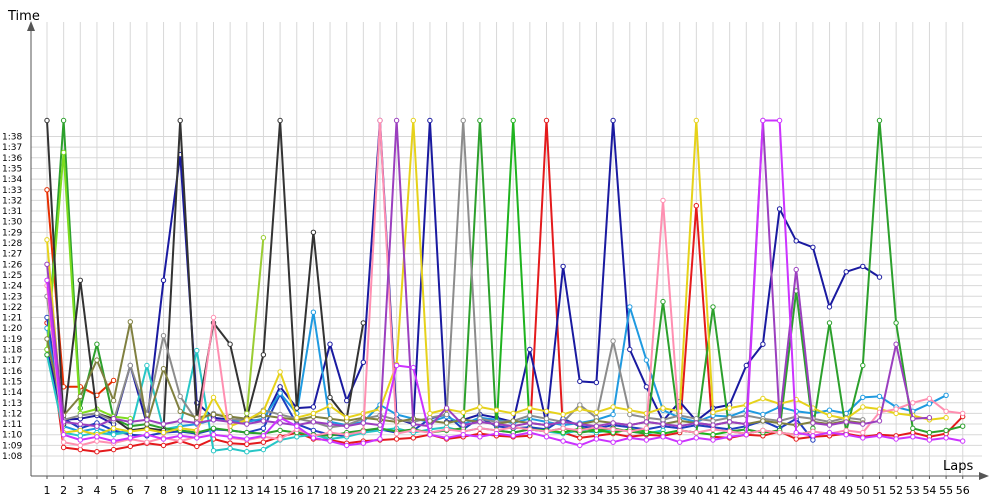  I want to click on y-tick-label: 1:33, so click(12, 191).